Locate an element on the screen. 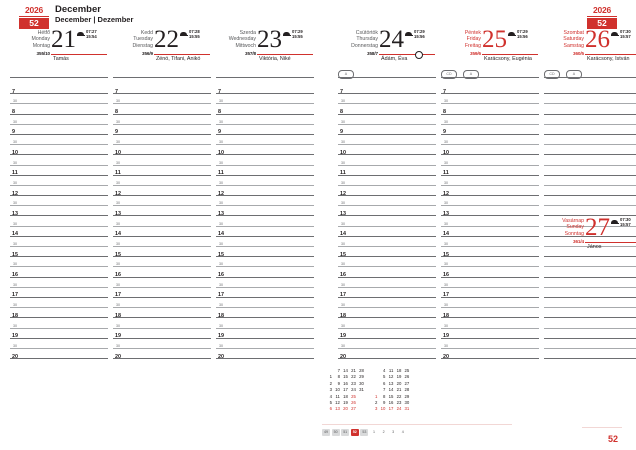  mini-calendar-day is located at coordinates (361, 409).